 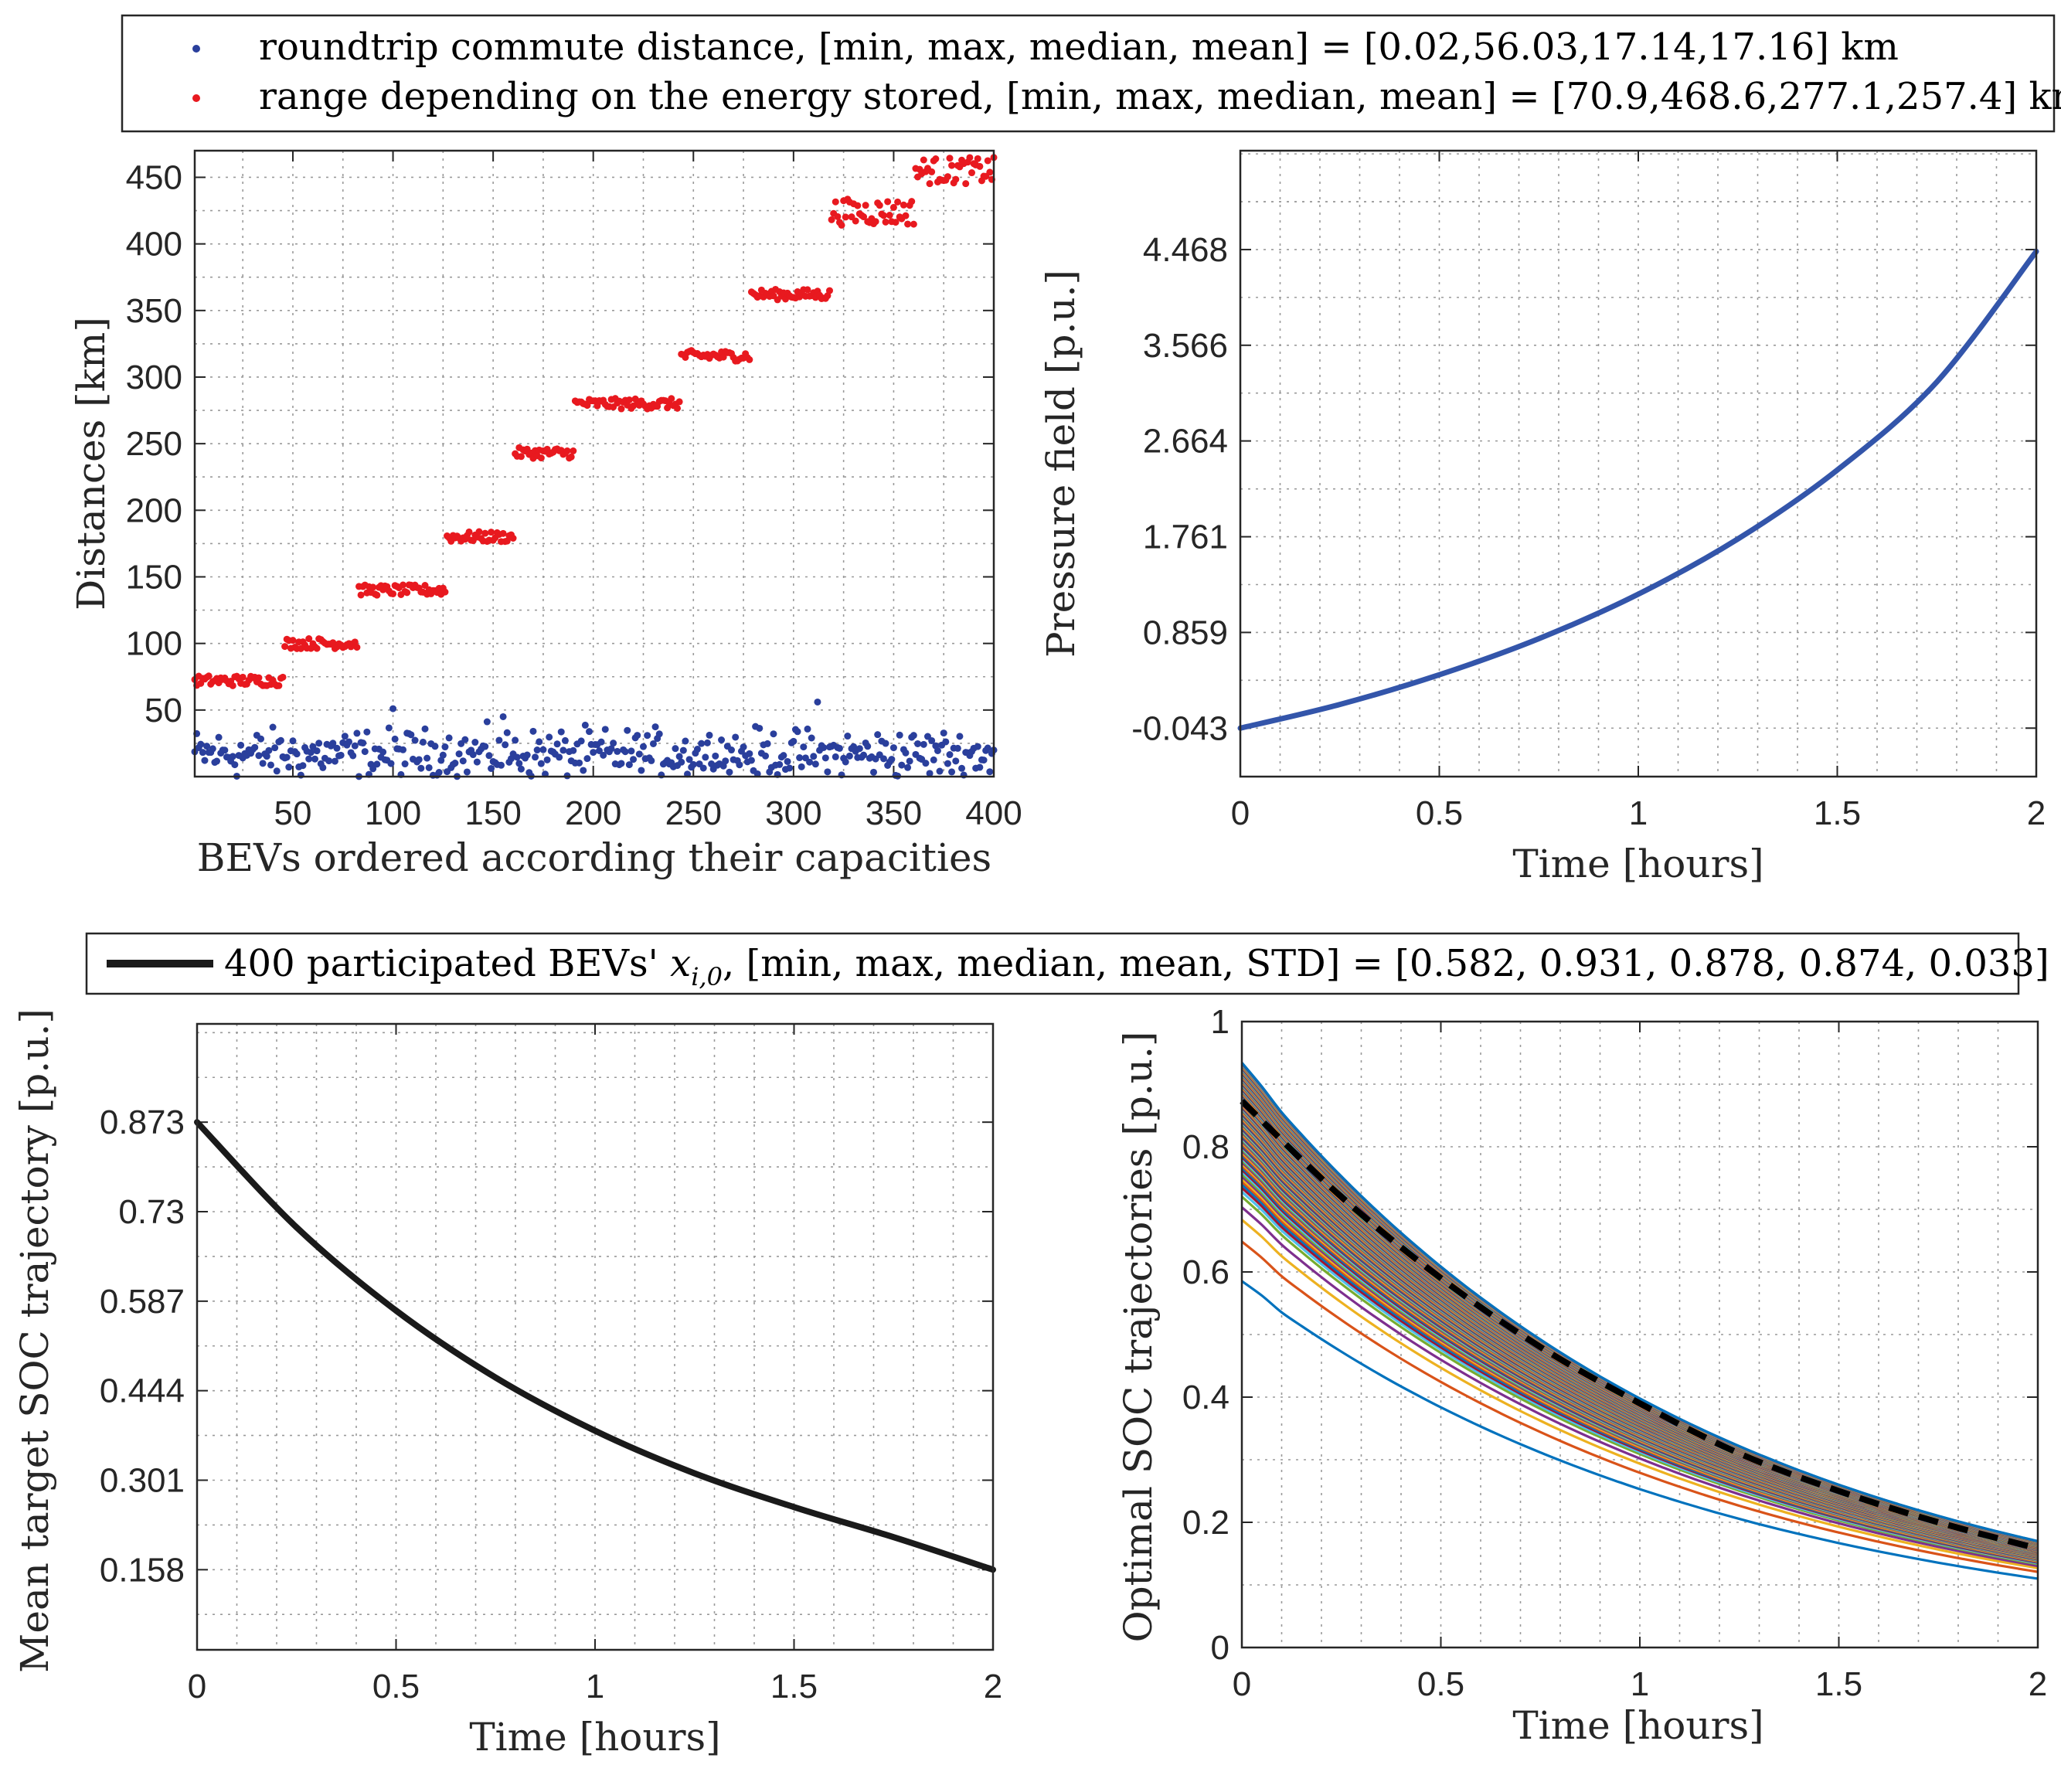 I want to click on pressure-ytick-label-4: 3.566, so click(x=1185, y=346).